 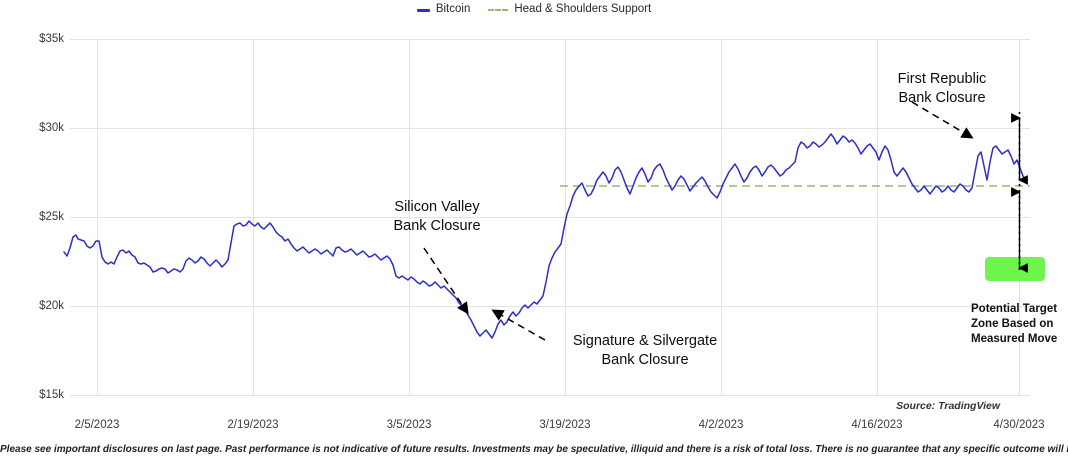 What do you see at coordinates (877, 425) in the screenshot?
I see `x-axis-tick-5: 4/16/2023` at bounding box center [877, 425].